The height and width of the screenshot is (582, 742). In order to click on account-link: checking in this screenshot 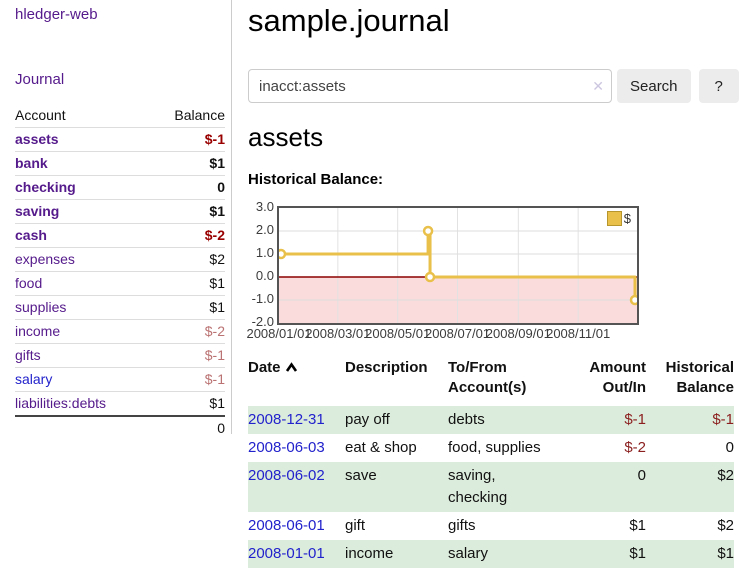, I will do `click(45, 187)`.